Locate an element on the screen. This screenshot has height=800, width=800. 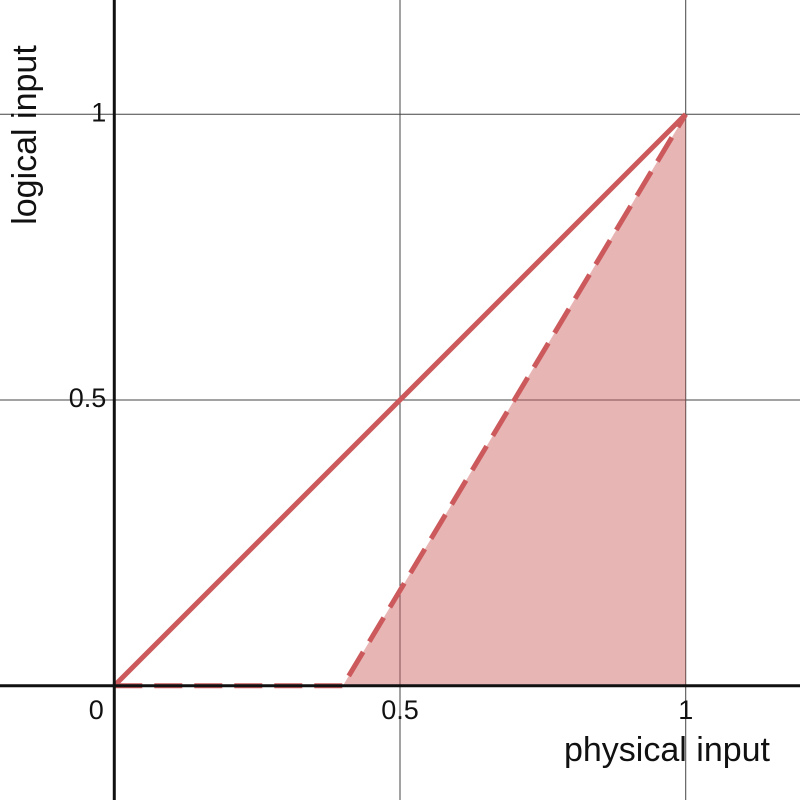
x-tick-label: 0.5 is located at coordinates (400, 710).